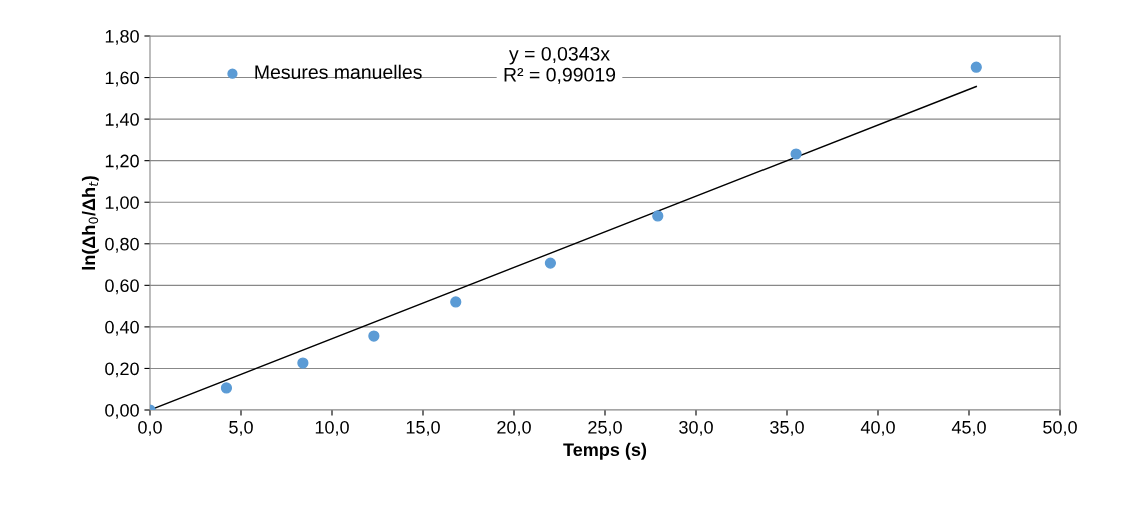  What do you see at coordinates (877, 428) in the screenshot?
I see `x-tick-label: 40,0` at bounding box center [877, 428].